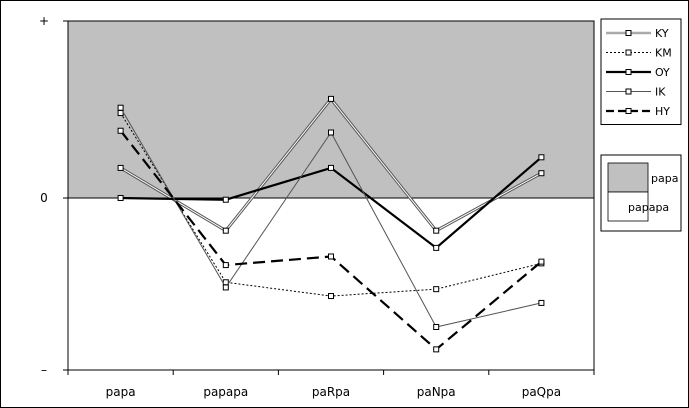  What do you see at coordinates (638, 111) in the screenshot?
I see `legend-item-HY: HY` at bounding box center [638, 111].